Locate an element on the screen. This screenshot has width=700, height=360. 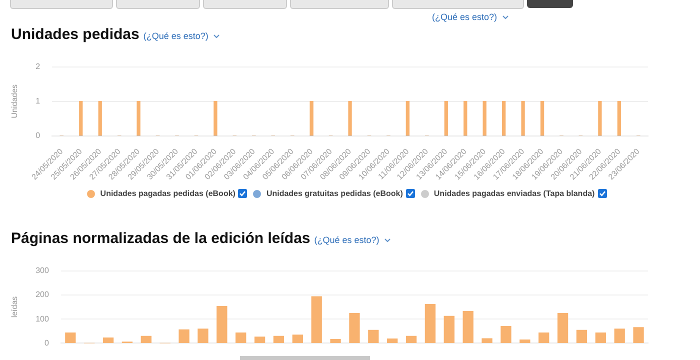
y-tick-label: 2 is located at coordinates (38, 67).